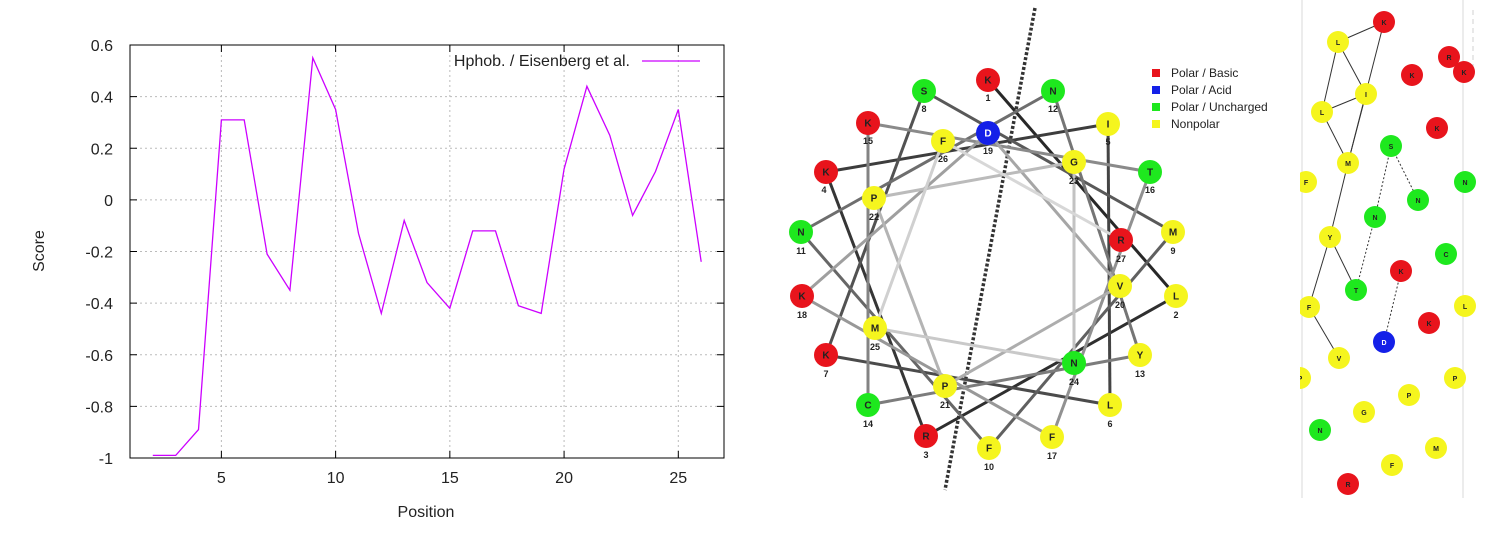  I want to click on residue-letter: G, so click(1364, 413).